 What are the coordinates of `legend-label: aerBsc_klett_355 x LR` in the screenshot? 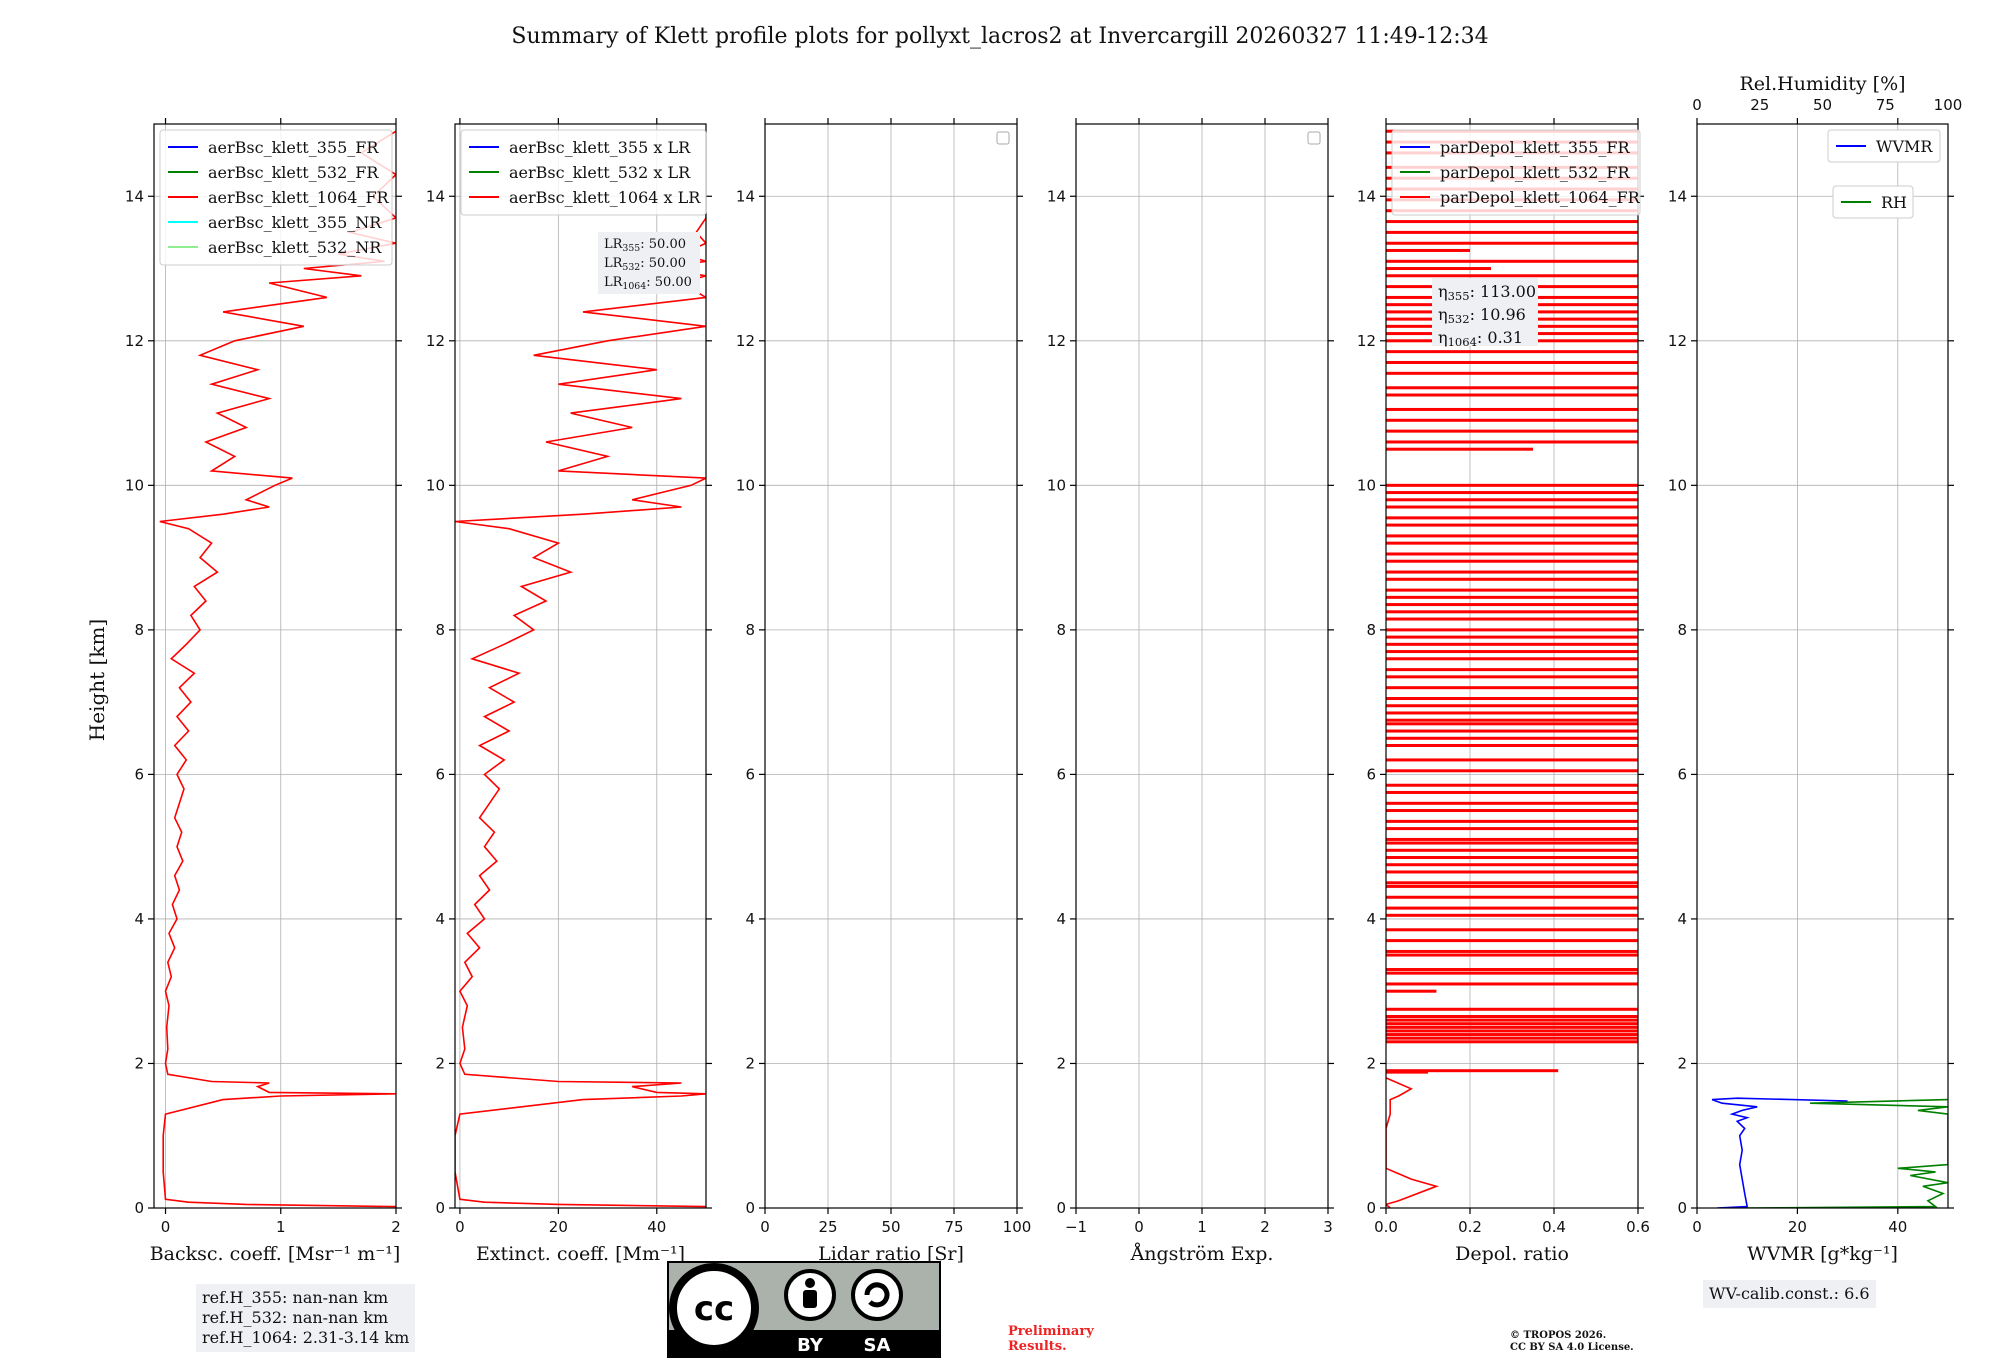 It's located at (600, 147).